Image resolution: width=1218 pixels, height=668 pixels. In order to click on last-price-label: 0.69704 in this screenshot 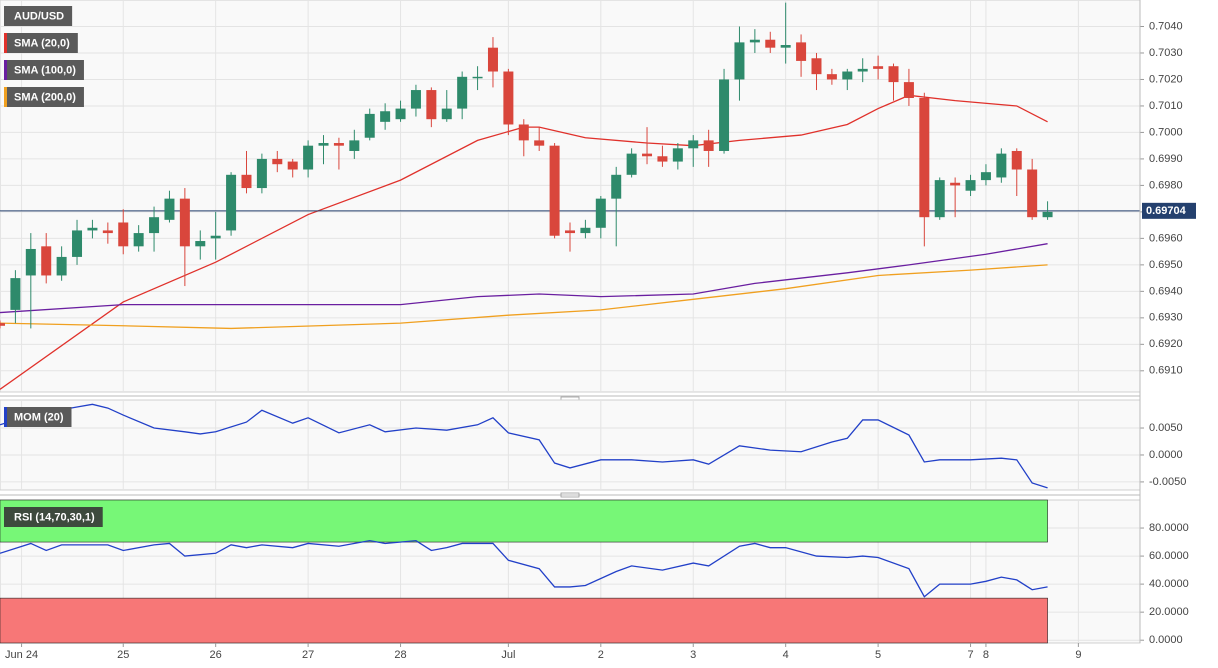, I will do `click(1166, 211)`.